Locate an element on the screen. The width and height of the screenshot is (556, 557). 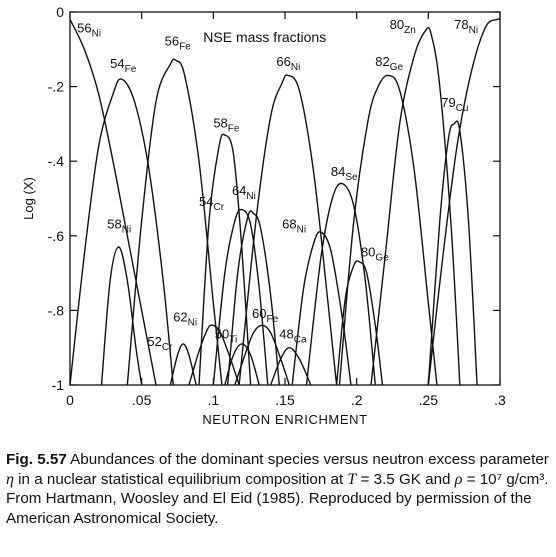
curve-64ni is located at coordinates (253, 297).